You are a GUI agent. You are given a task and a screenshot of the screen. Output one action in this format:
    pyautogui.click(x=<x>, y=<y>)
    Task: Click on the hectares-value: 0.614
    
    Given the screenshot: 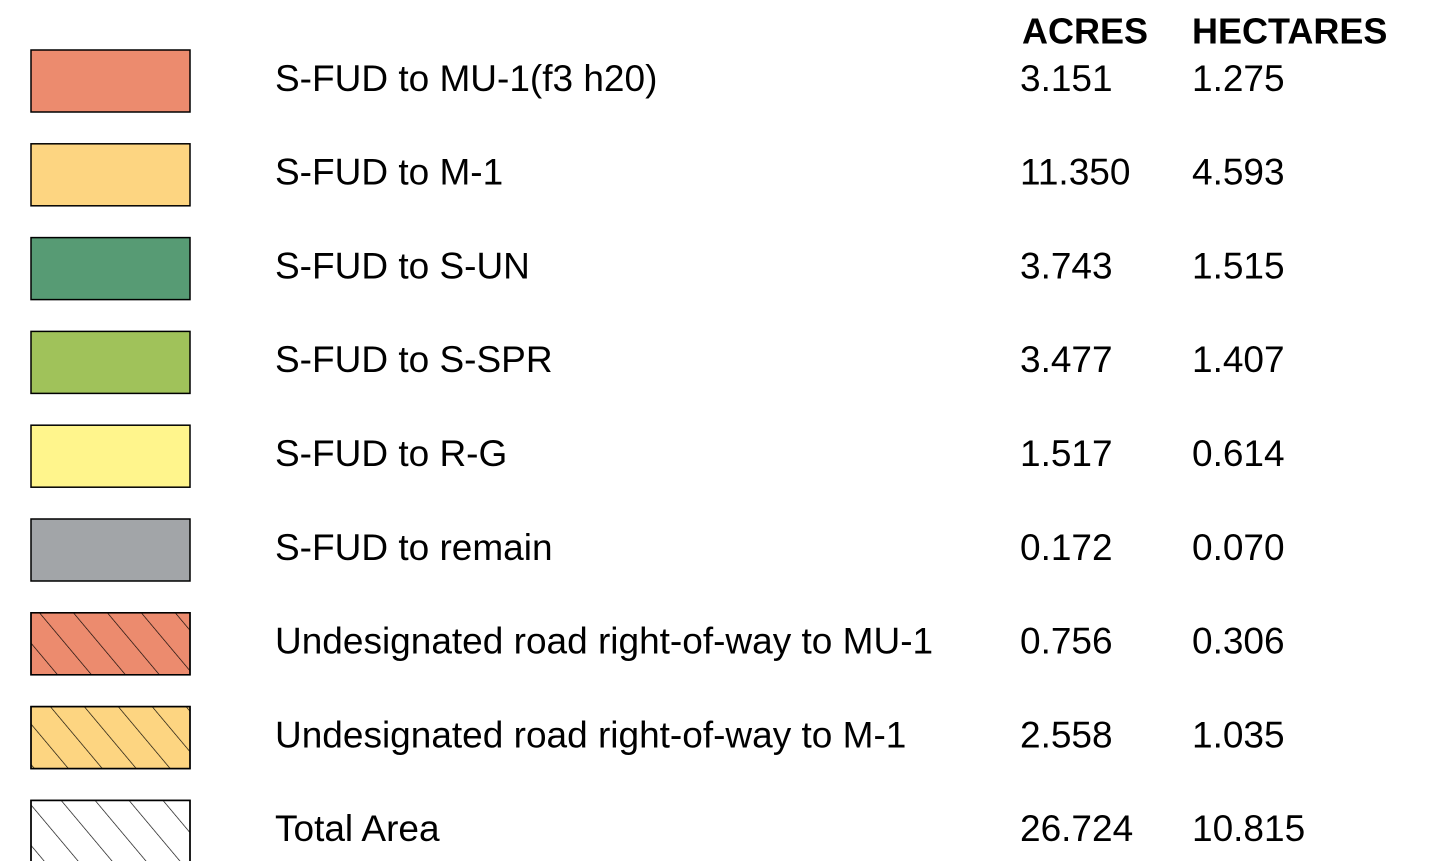 What is the action you would take?
    pyautogui.click(x=1238, y=453)
    